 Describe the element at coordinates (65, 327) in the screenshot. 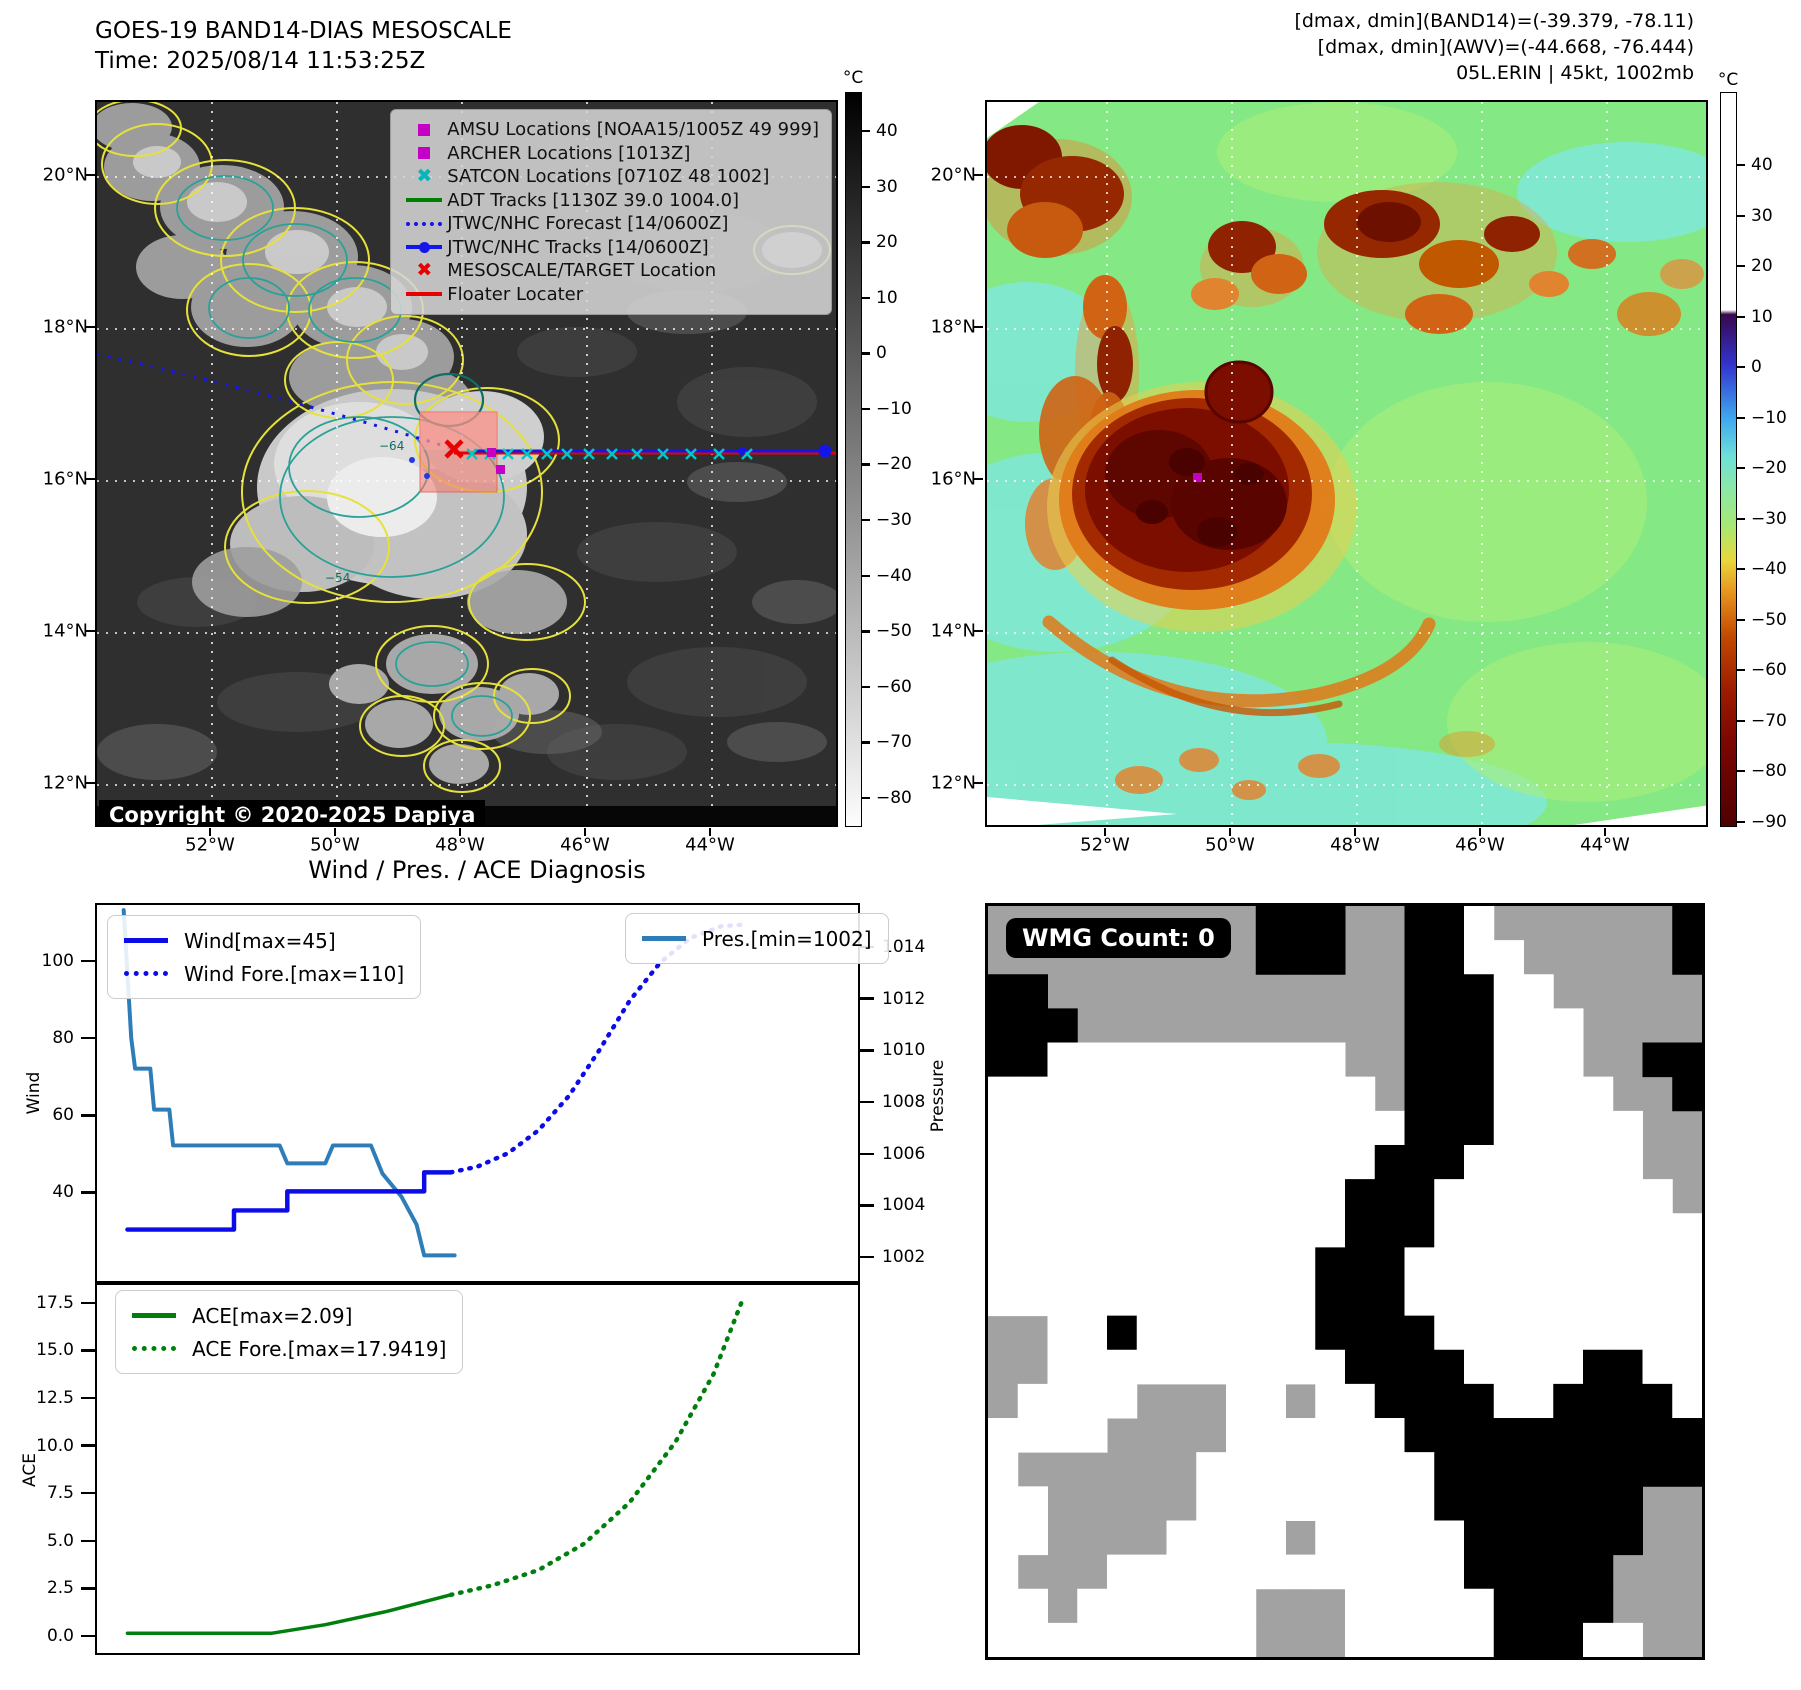

I see `lat-label: 18°N` at that location.